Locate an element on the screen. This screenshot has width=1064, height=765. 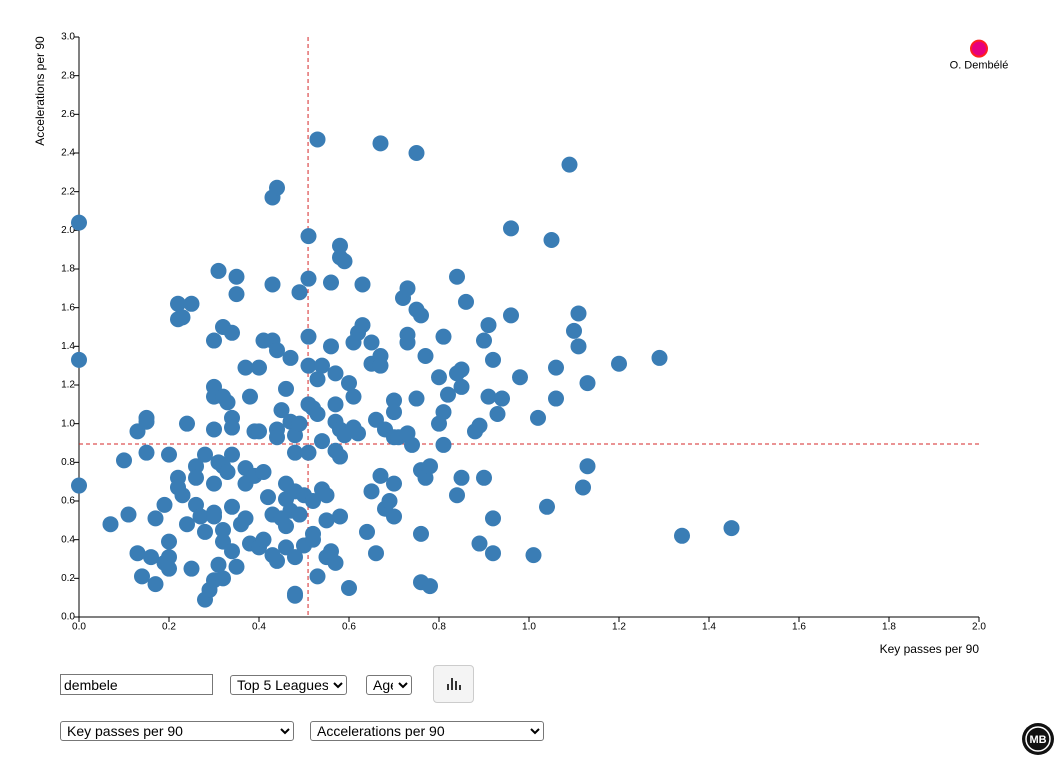
bar-icon is located at coordinates (453, 683).